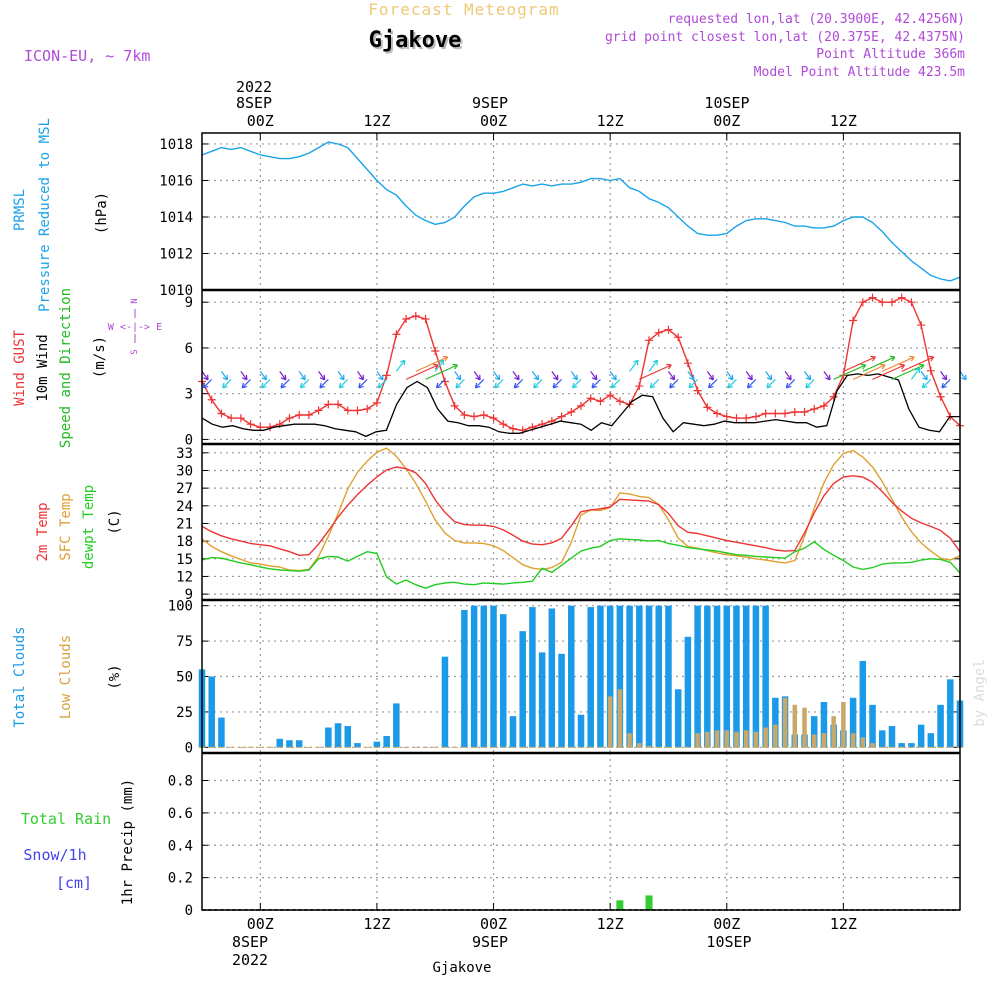 The image size is (1000, 1004). What do you see at coordinates (184, 642) in the screenshot?
I see `clouds-ytick-label: 75` at bounding box center [184, 642].